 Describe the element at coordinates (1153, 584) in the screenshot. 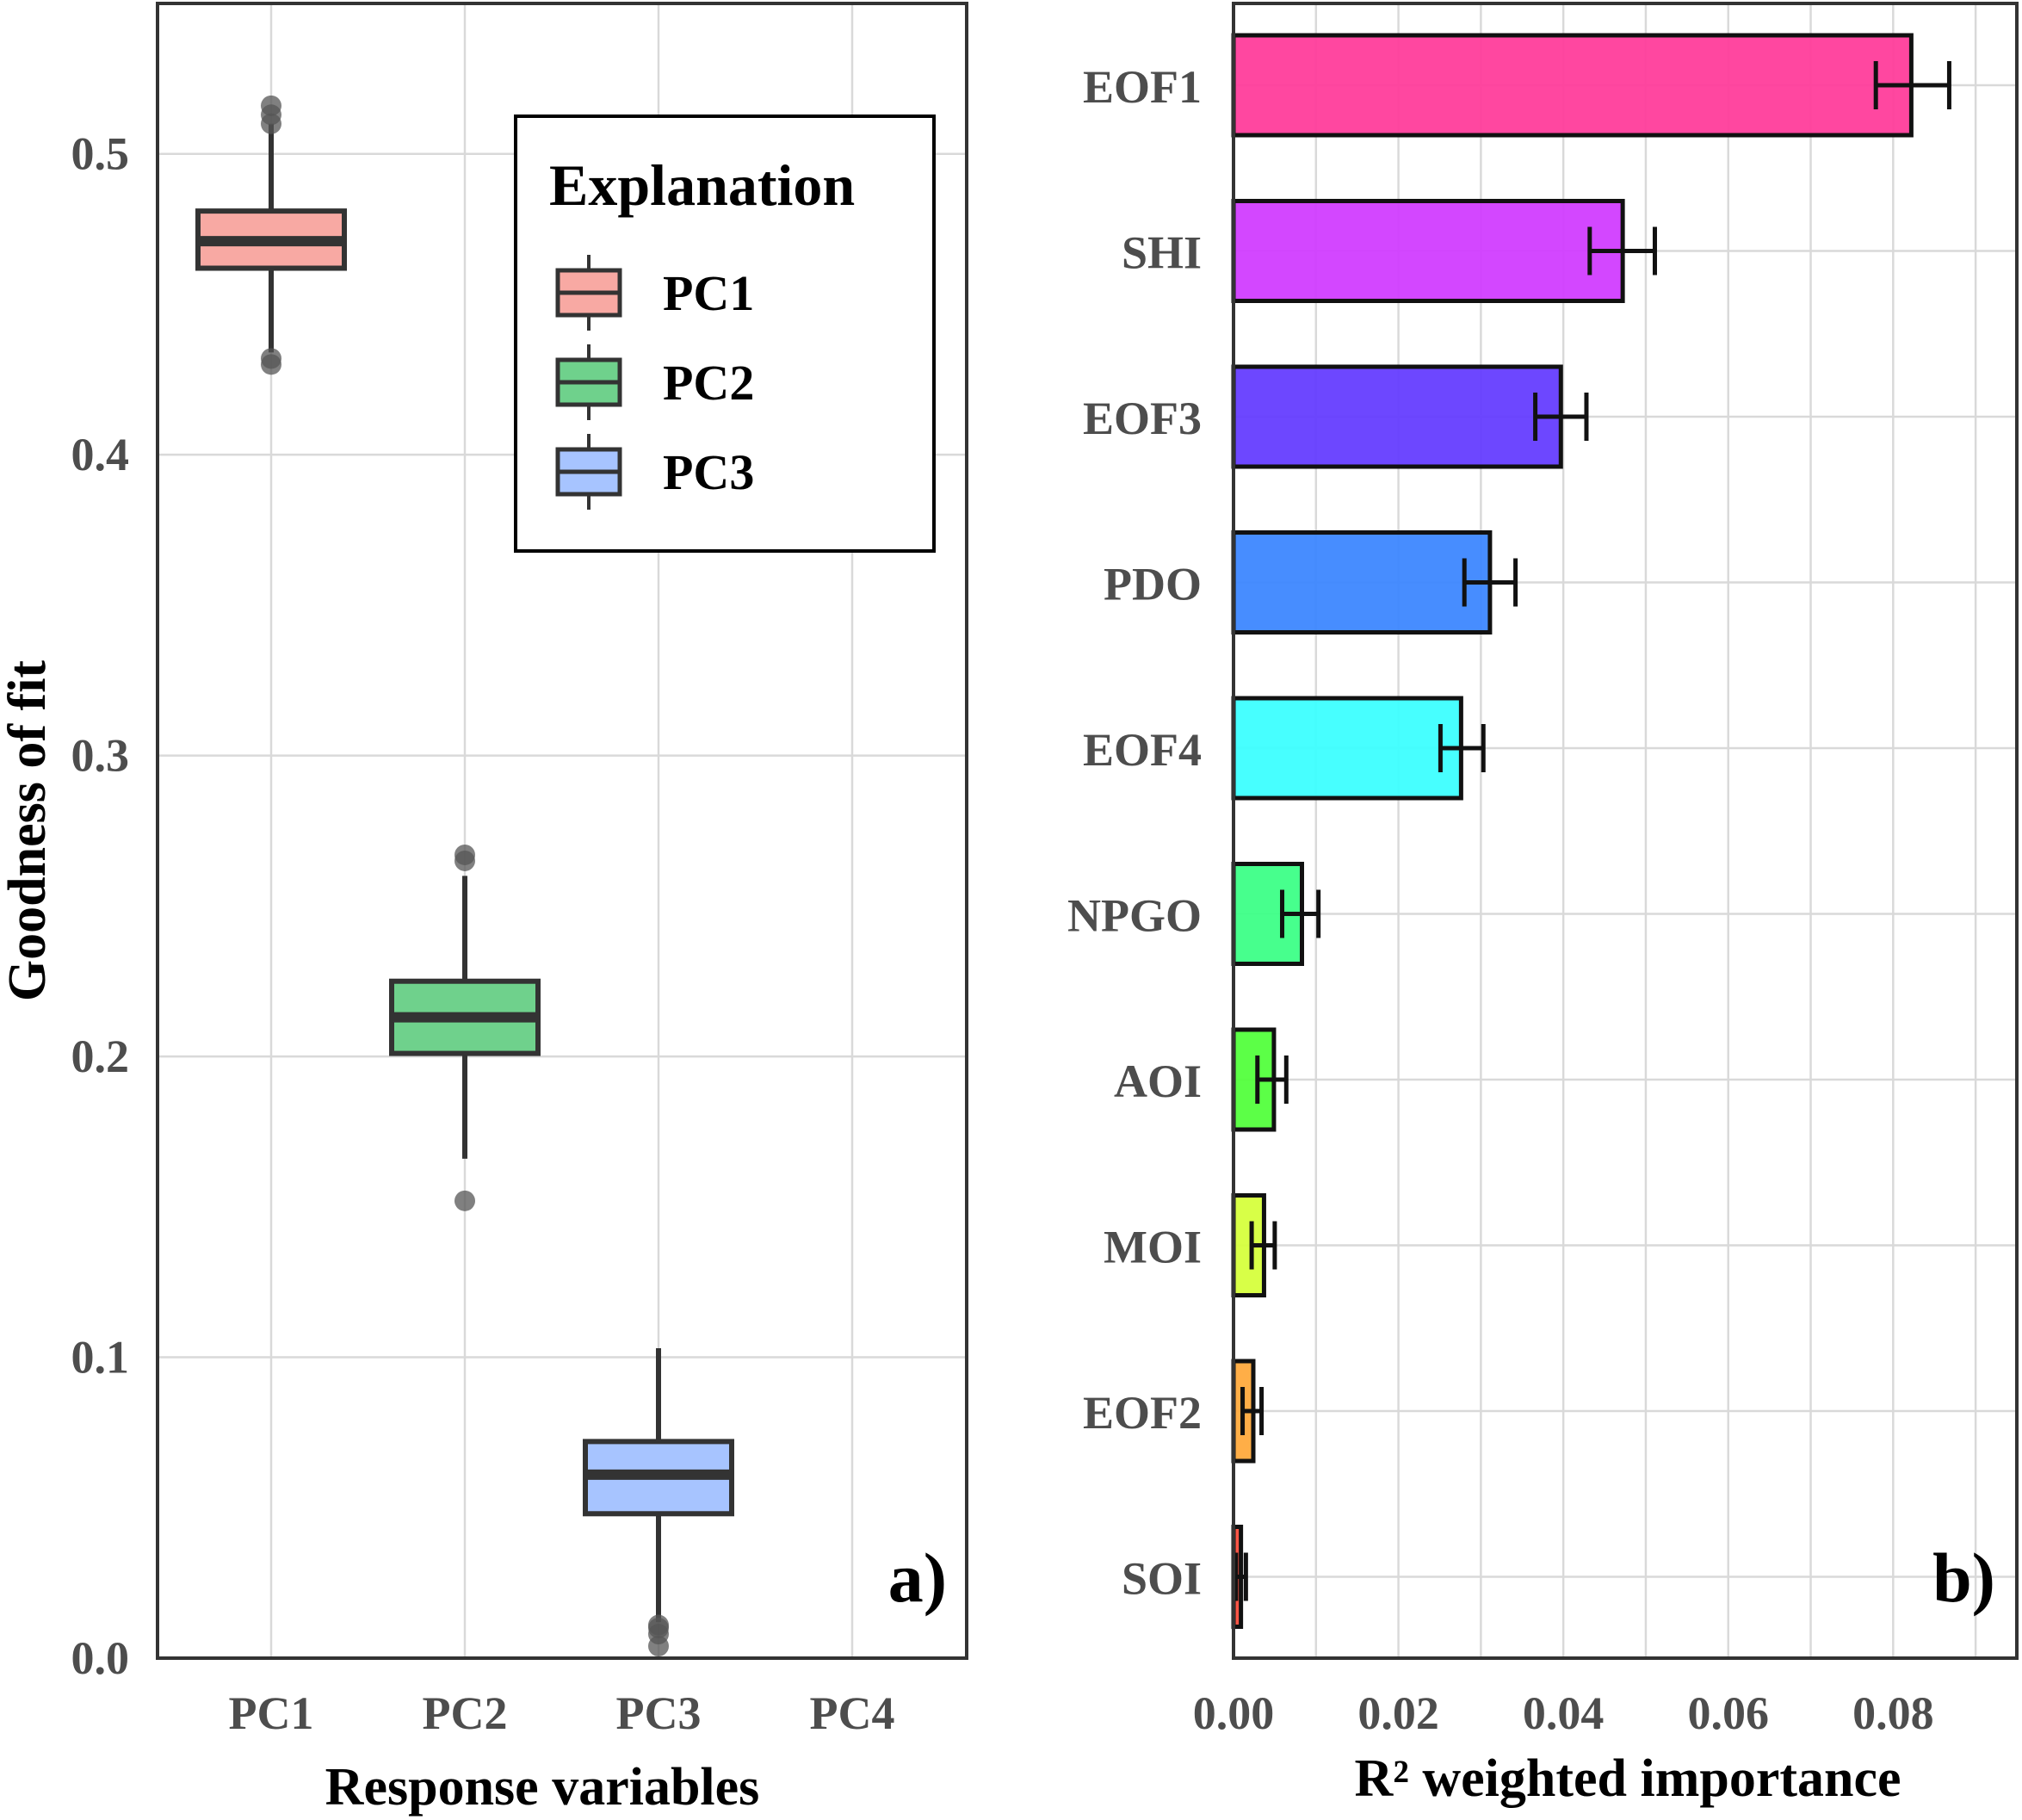

I see `panel-b-category-label: PDO` at that location.